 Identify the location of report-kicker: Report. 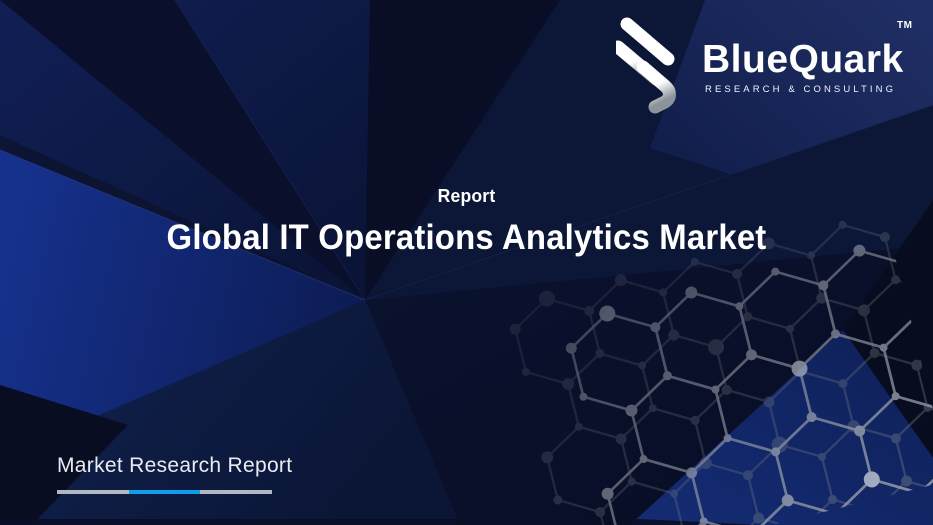
(466, 195).